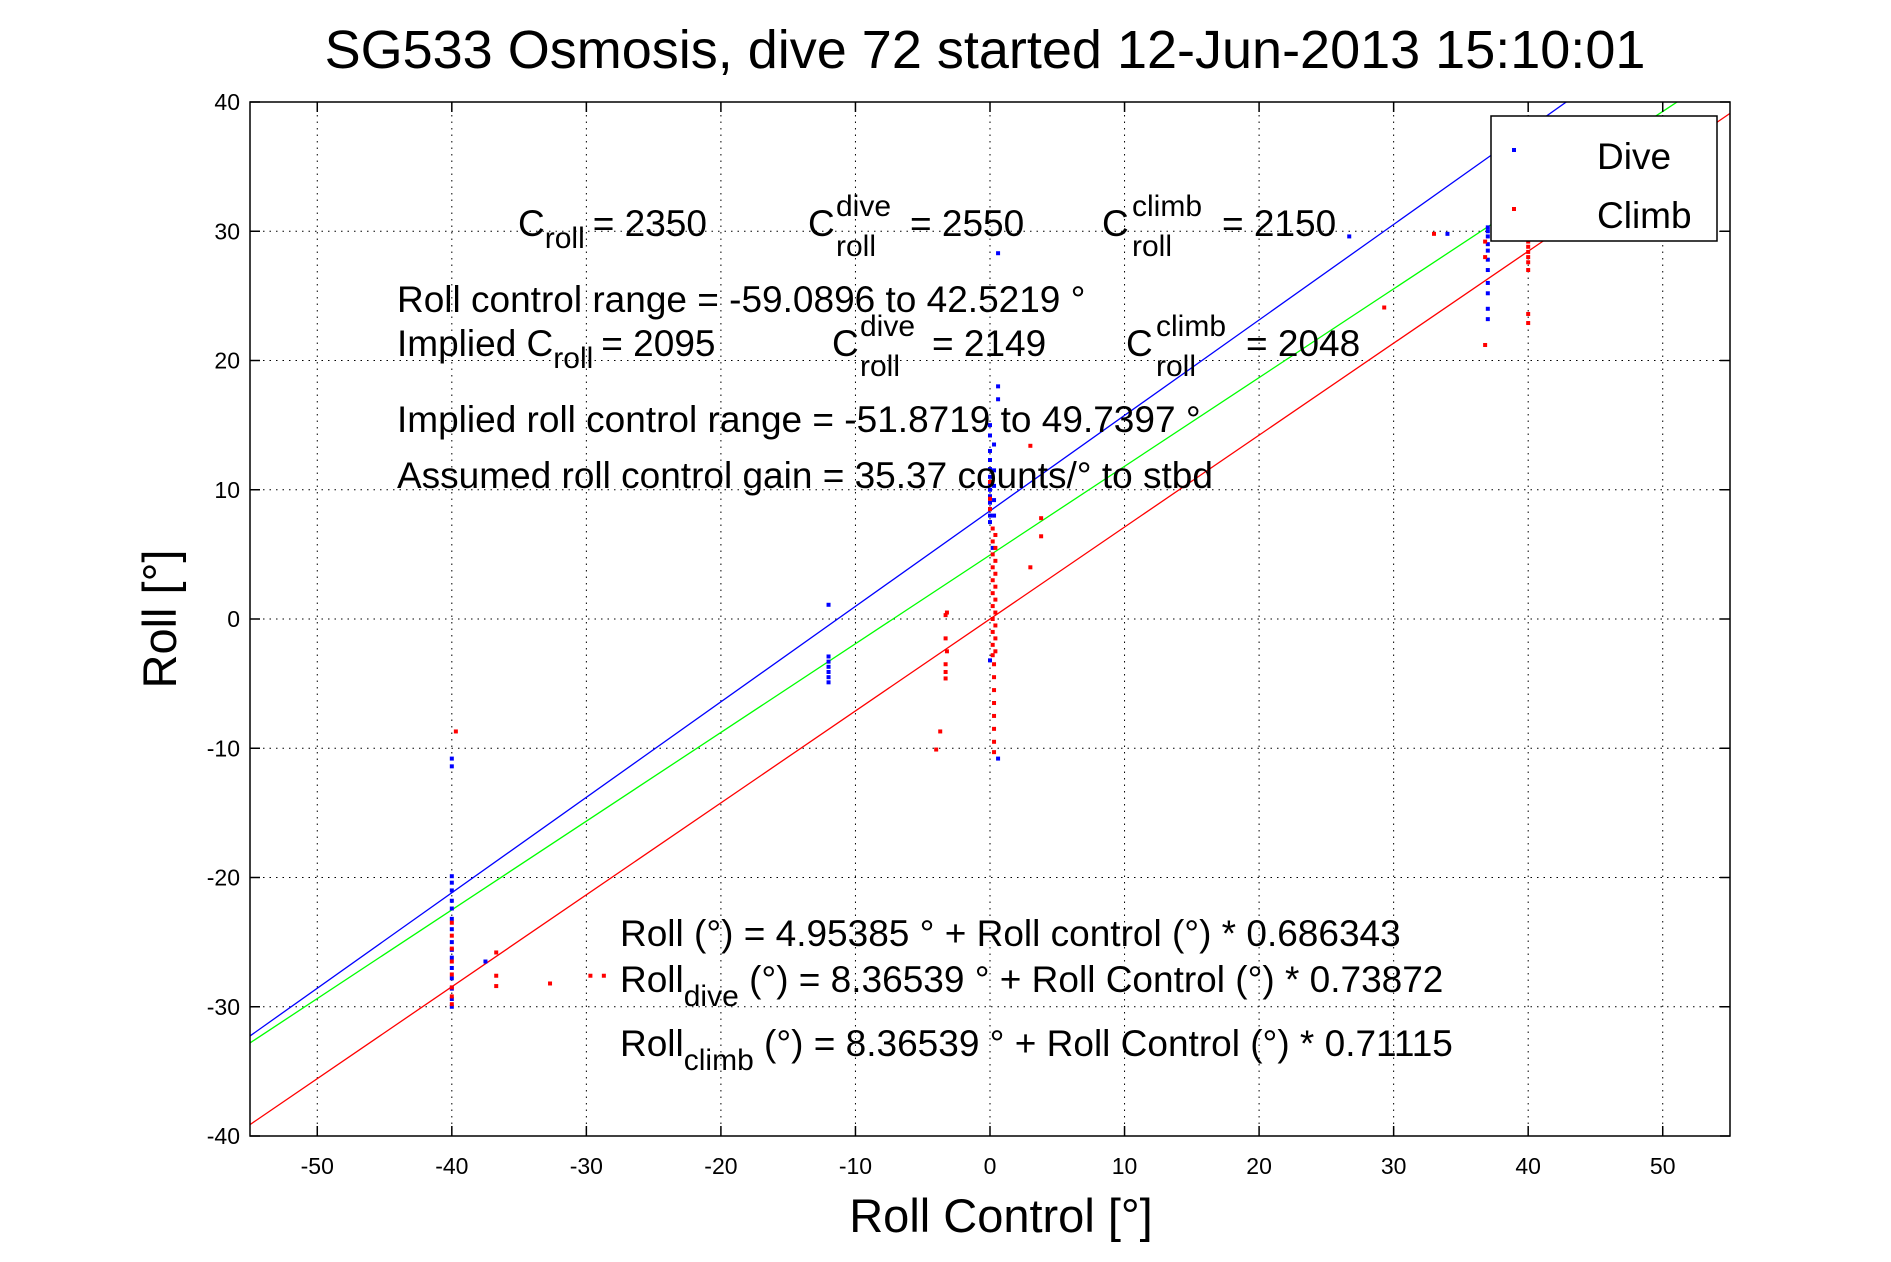 This screenshot has width=1891, height=1262. Describe the element at coordinates (1259, 1166) in the screenshot. I see `x-tick-label: 20` at that location.